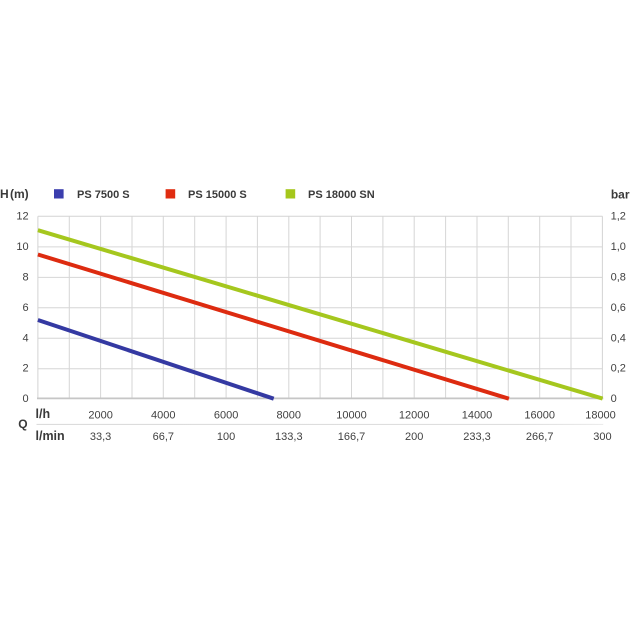 The image size is (630, 630). Describe the element at coordinates (217, 195) in the screenshot. I see `svg-text: PS 15000 S` at that location.